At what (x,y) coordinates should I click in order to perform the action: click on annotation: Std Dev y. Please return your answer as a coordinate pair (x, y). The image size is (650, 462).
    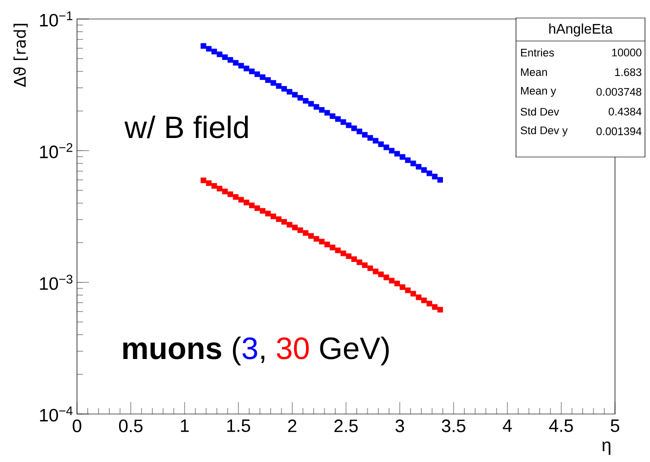
    Looking at the image, I should click on (544, 131).